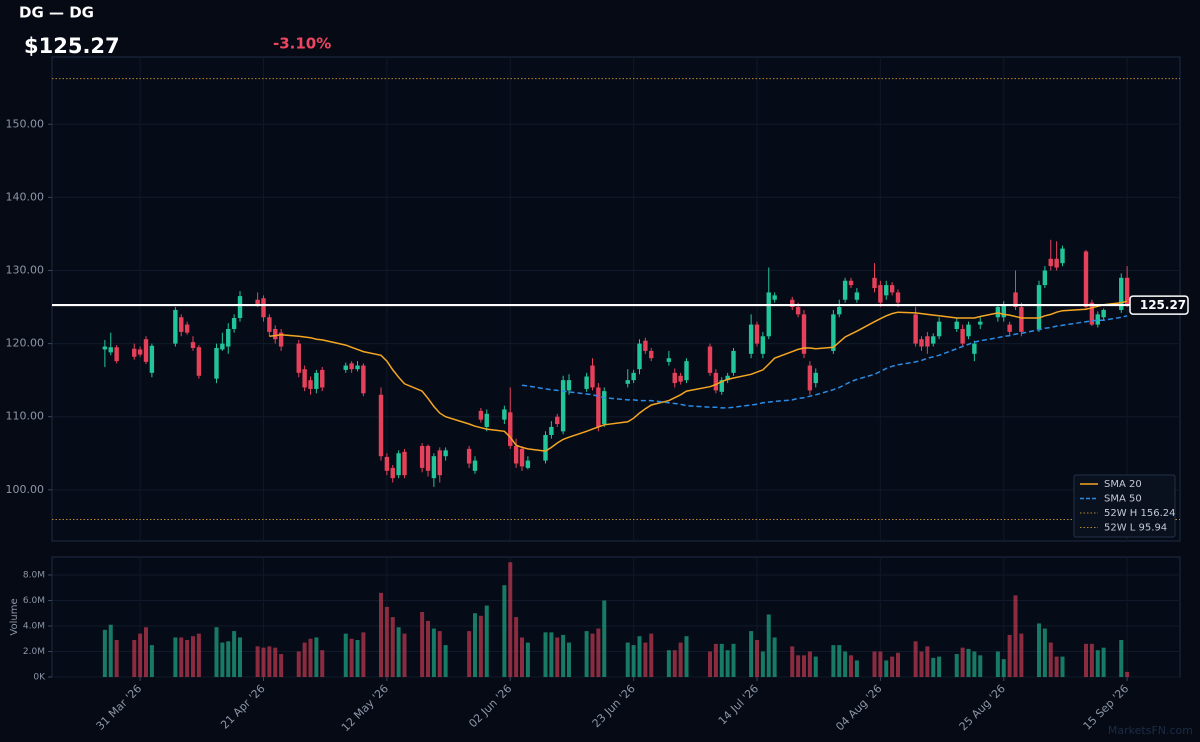 This screenshot has height=742, width=1200. What do you see at coordinates (34, 652) in the screenshot?
I see `volume-y-tick-label: 2.0M` at bounding box center [34, 652].